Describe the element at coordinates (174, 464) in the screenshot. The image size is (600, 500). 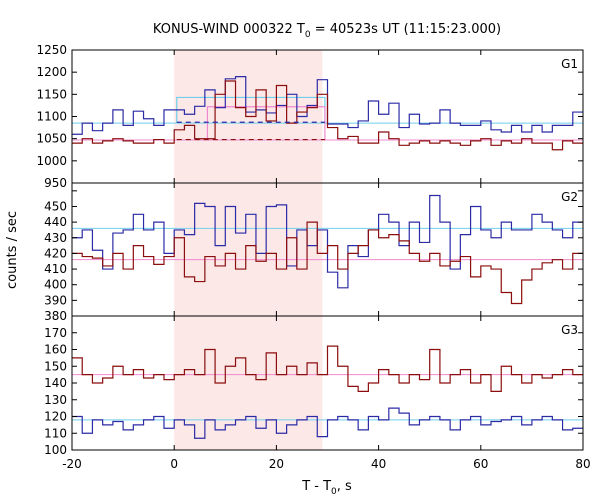
I see `xtick-label: 0` at that location.